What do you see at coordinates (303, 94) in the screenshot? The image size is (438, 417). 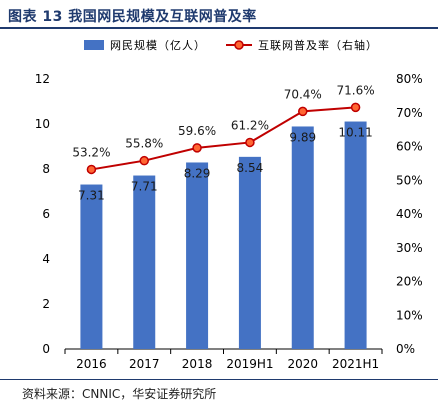 I see `rate-value-label: 70.4%` at bounding box center [303, 94].